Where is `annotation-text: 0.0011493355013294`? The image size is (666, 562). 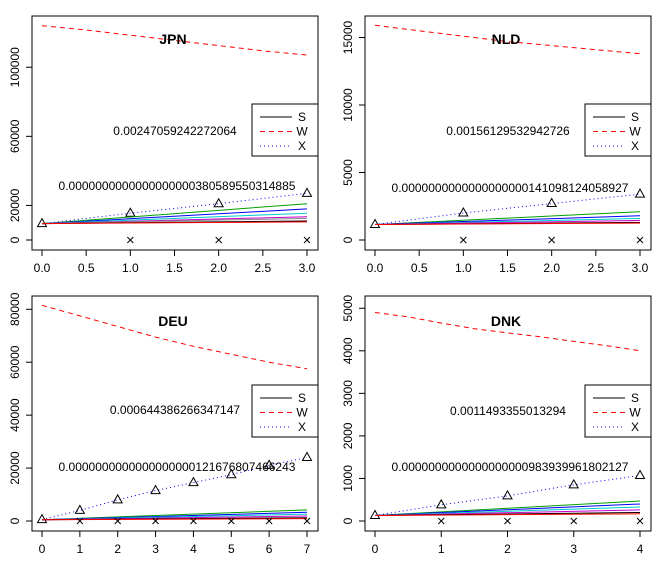 annotation-text: 0.0011493355013294 is located at coordinates (508, 411).